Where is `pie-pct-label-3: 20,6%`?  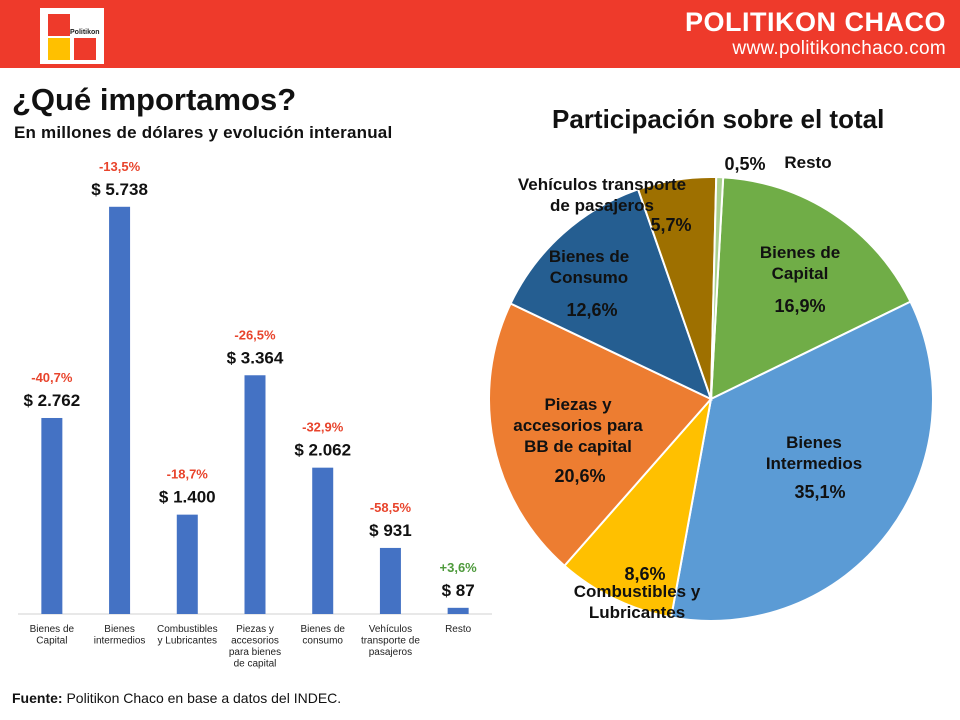 pie-pct-label-3: 20,6% is located at coordinates (579, 476).